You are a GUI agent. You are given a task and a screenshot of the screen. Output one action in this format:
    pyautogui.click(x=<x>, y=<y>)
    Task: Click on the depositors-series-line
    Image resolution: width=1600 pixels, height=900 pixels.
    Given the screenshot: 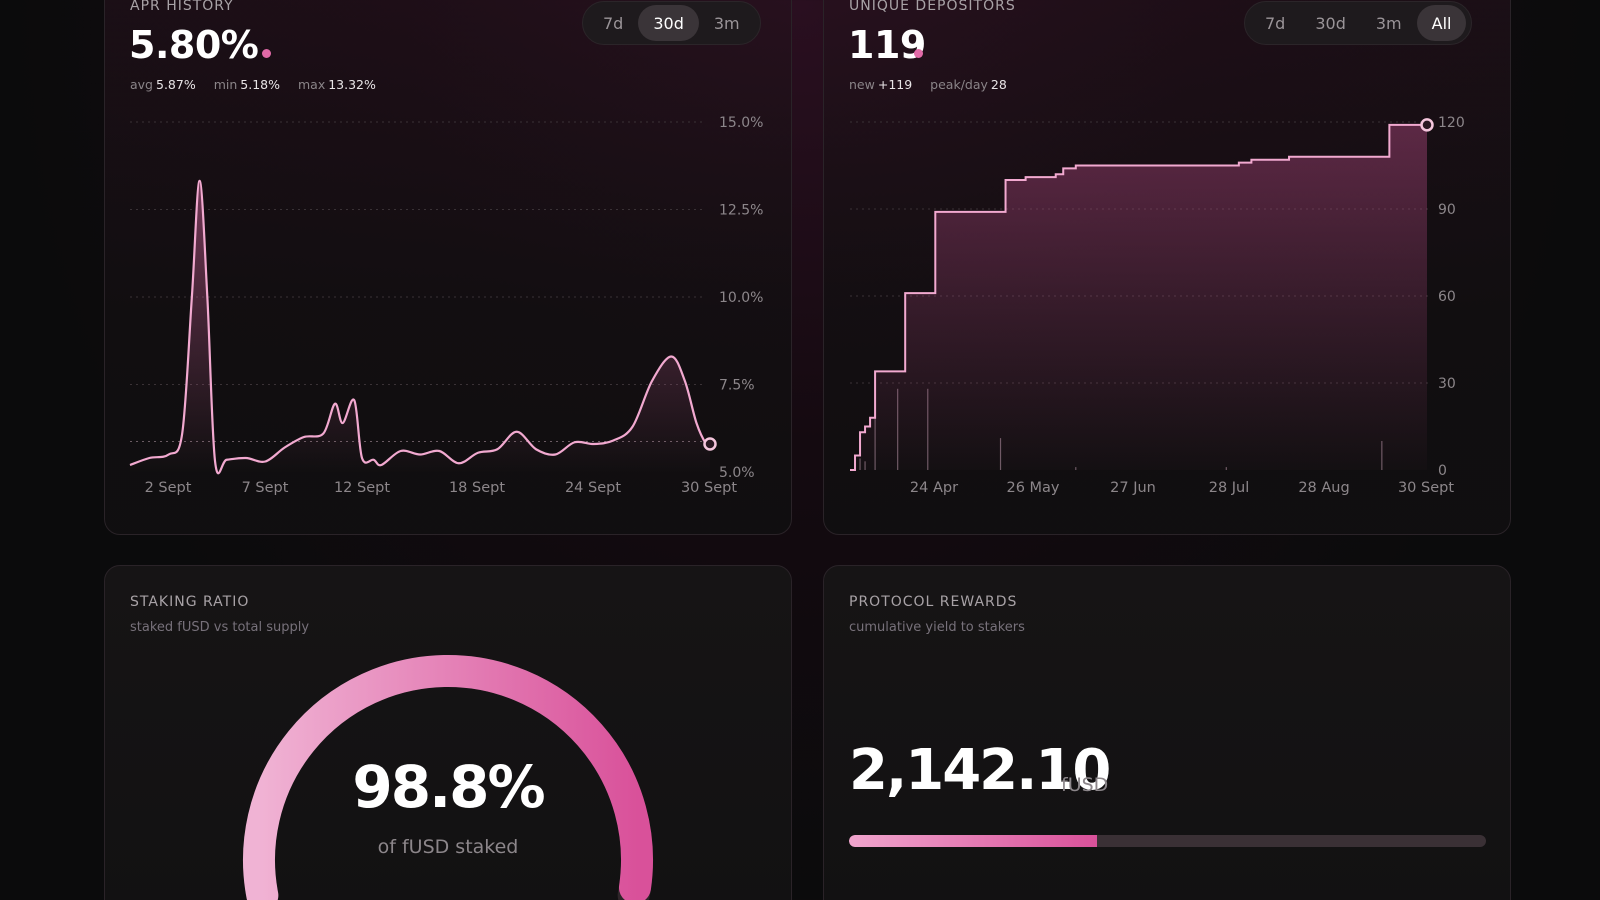 What is the action you would take?
    pyautogui.click(x=1138, y=297)
    